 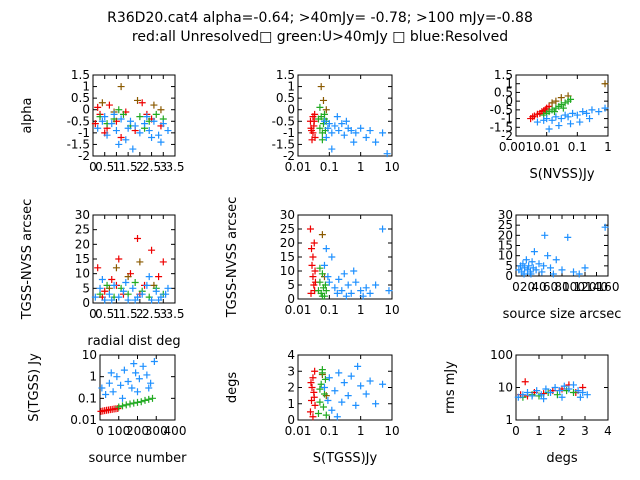 What do you see at coordinates (509, 266) in the screenshot?
I see `y-tick-label: 5` at bounding box center [509, 266].